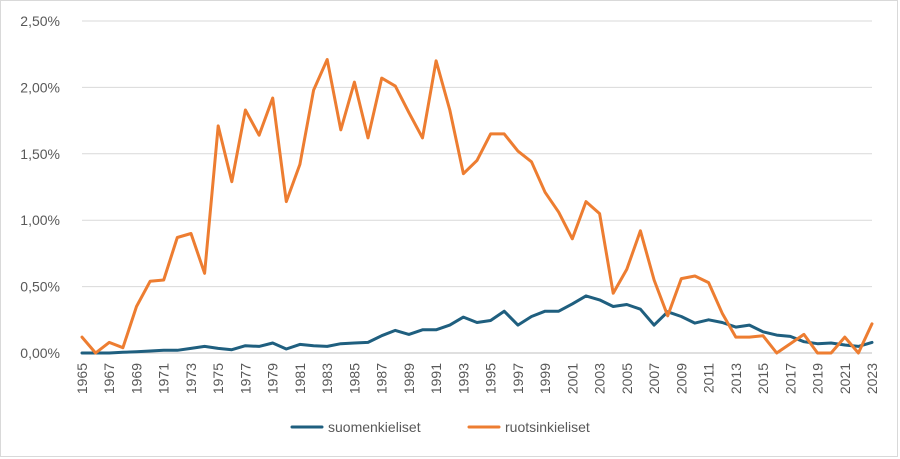 The width and height of the screenshot is (900, 459). Describe the element at coordinates (763, 378) in the screenshot. I see `x-tick-label: 2015` at that location.